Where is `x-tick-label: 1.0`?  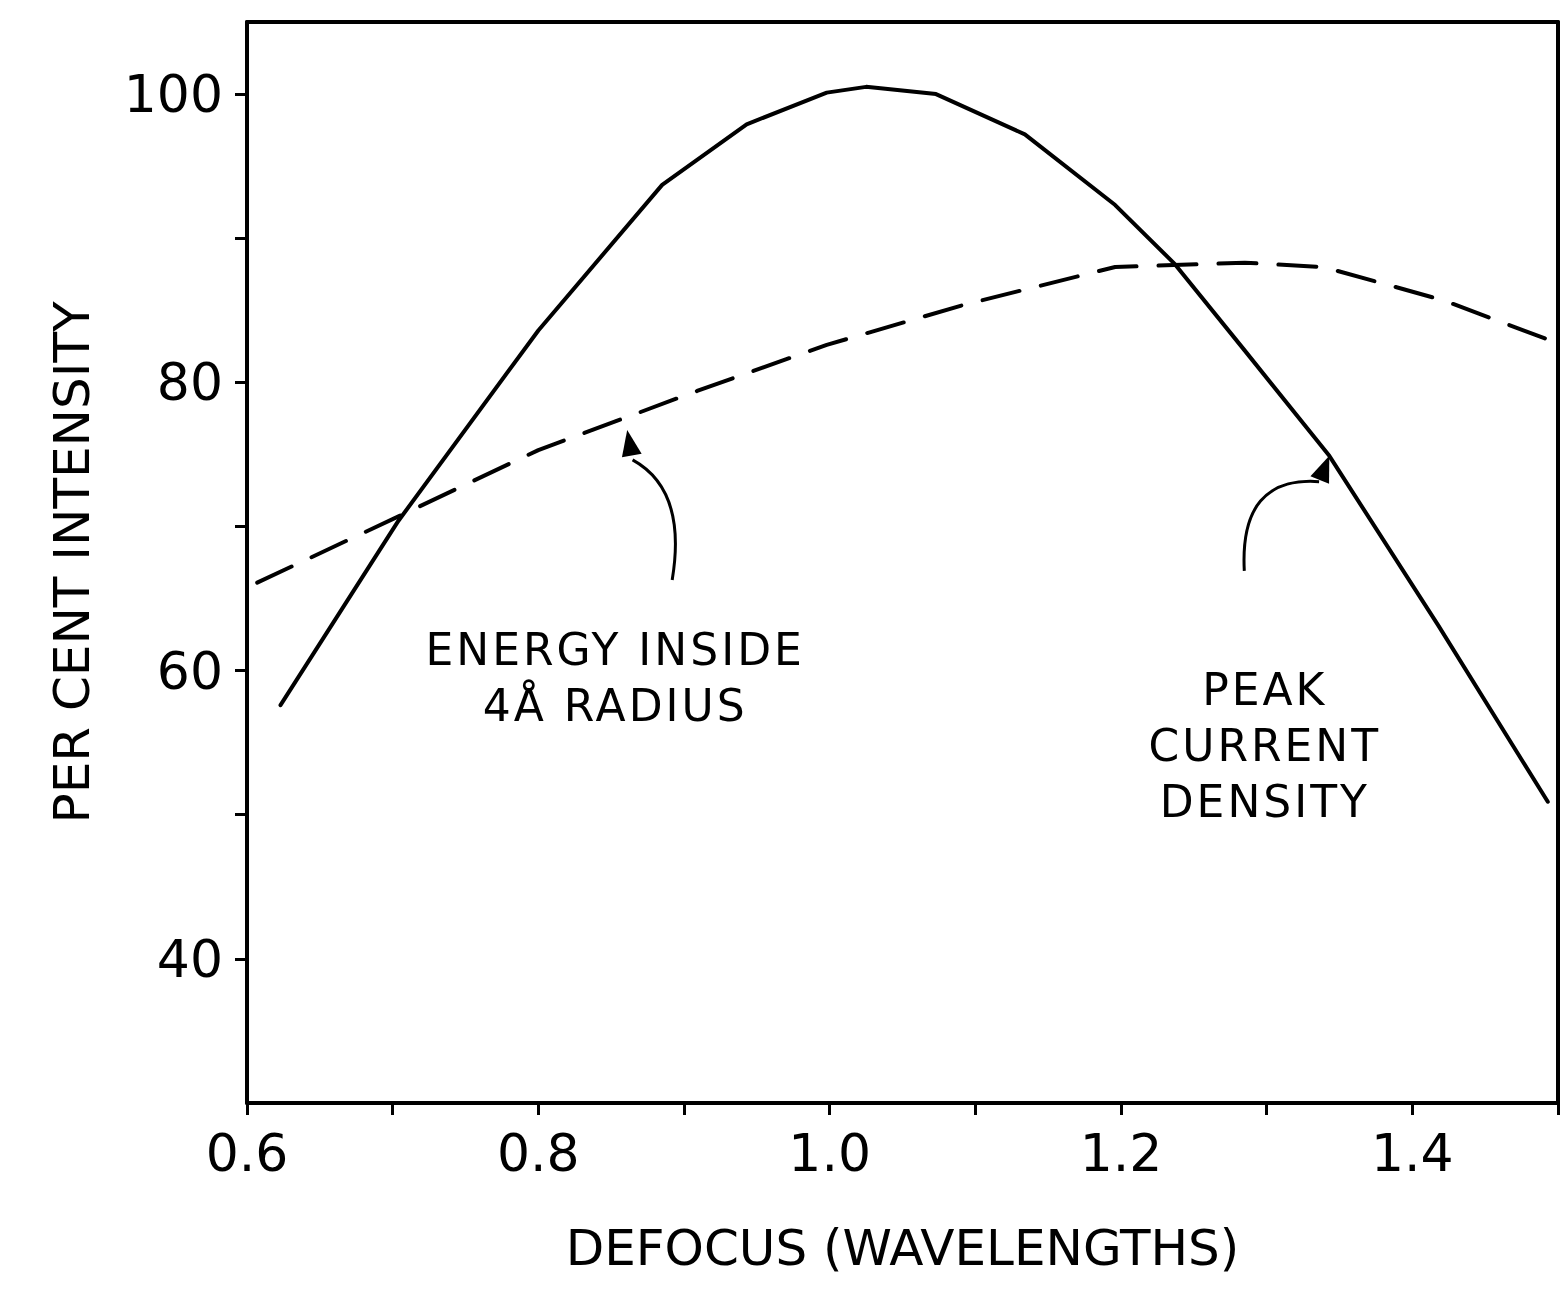
x-tick-label: 1.0 is located at coordinates (830, 1153).